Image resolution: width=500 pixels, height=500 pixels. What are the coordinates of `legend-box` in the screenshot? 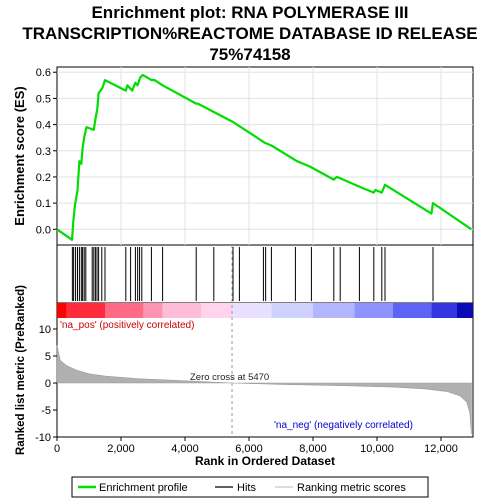 It's located at (250, 487).